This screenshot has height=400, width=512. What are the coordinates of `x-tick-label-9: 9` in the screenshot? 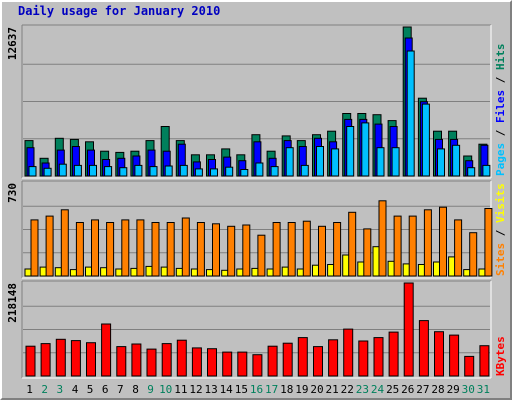 It's located at (150, 389).